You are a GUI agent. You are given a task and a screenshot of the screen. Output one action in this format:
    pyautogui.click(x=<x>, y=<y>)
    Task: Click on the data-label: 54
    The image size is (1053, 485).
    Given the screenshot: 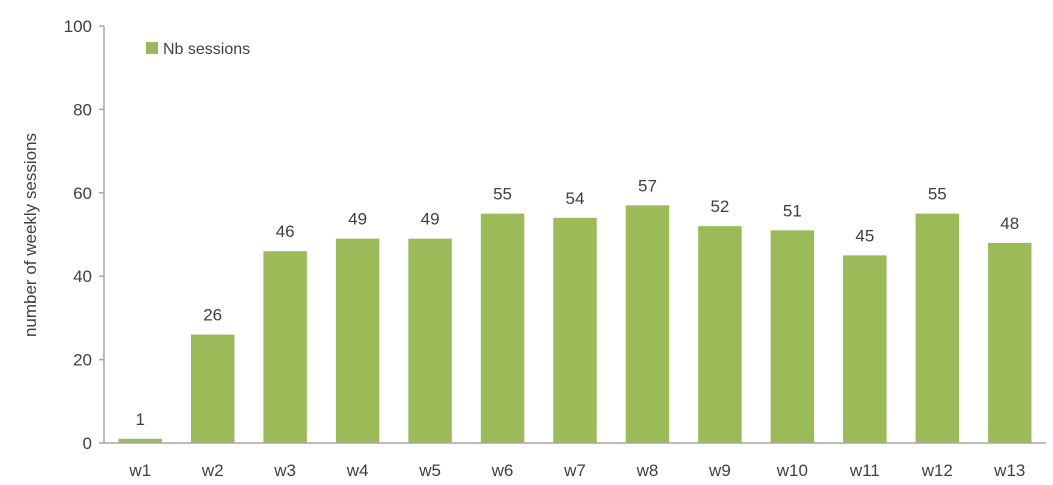 What is the action you would take?
    pyautogui.click(x=575, y=198)
    